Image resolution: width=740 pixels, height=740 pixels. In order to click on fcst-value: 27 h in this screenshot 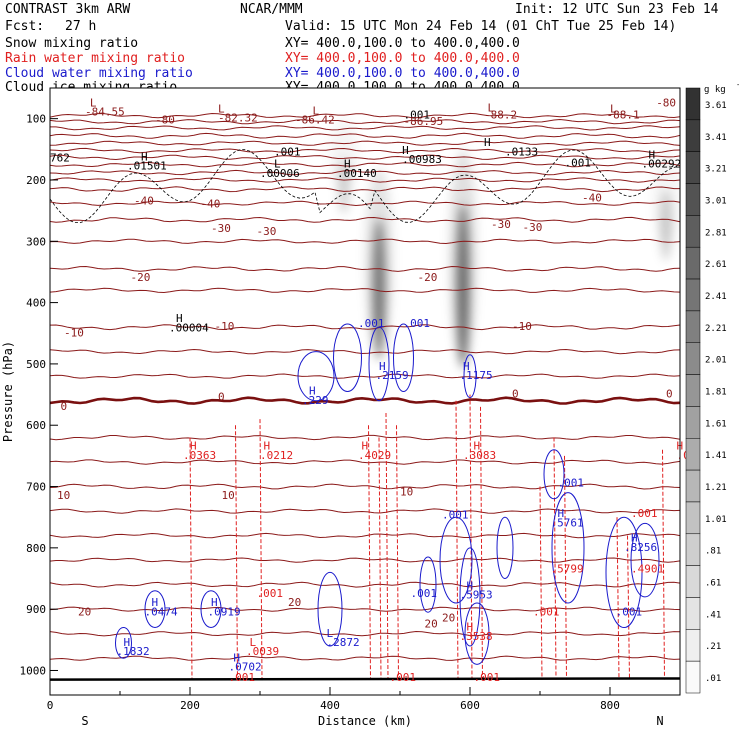, I will do `click(81, 26)`.